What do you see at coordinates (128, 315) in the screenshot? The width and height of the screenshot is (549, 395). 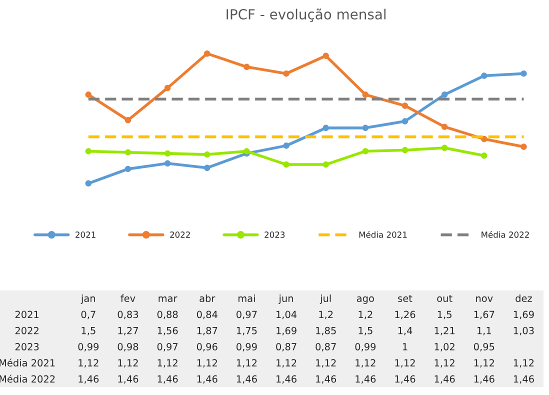 I see `data-label: 0,83` at bounding box center [128, 315].